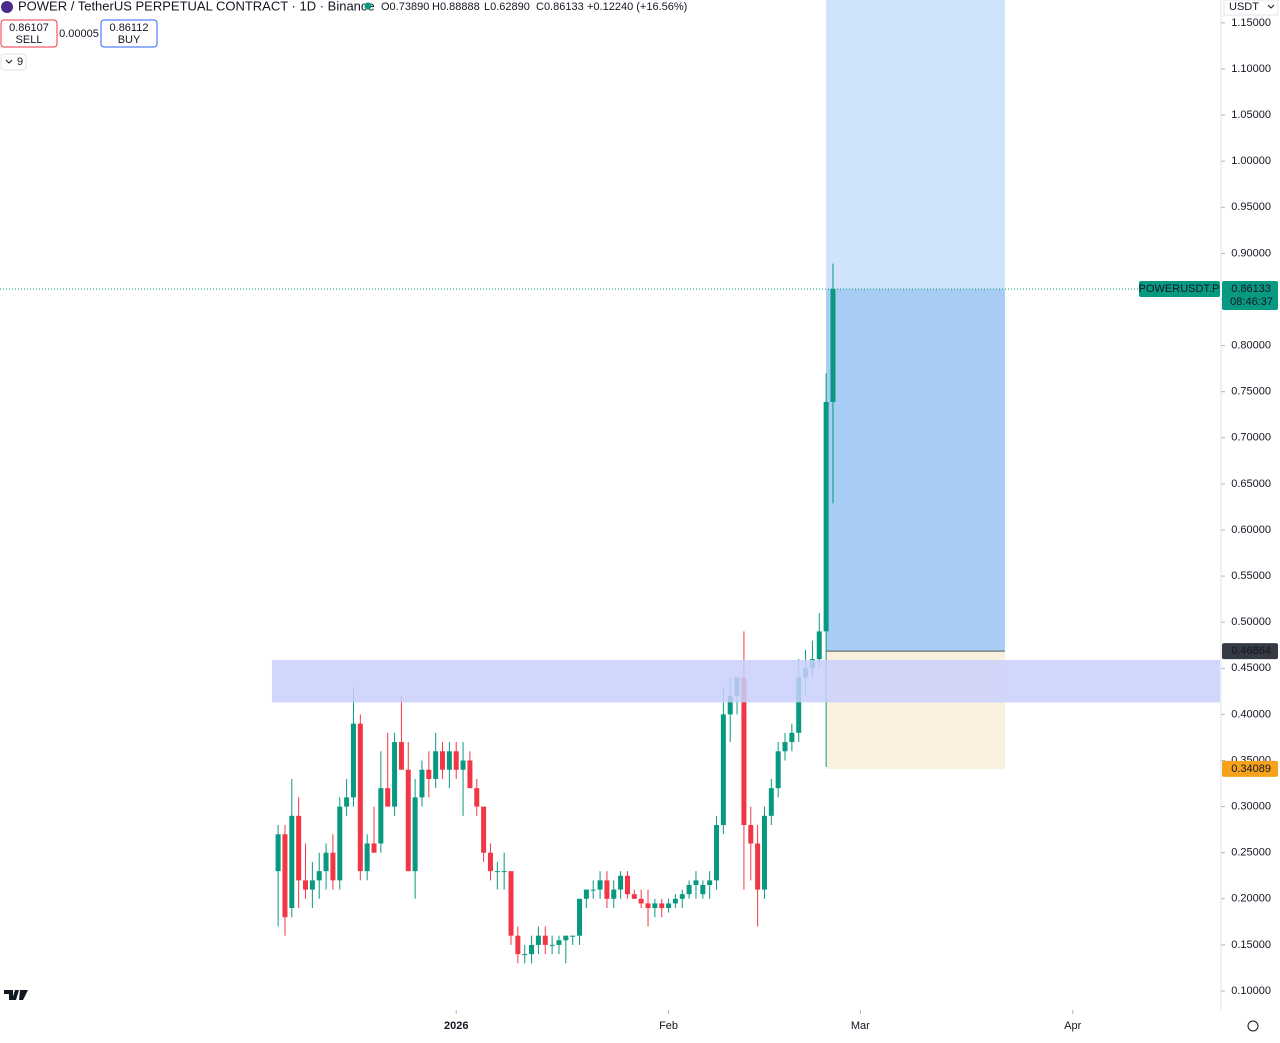  I want to click on symbol-label: POWERUSDT.P, so click(1179, 289).